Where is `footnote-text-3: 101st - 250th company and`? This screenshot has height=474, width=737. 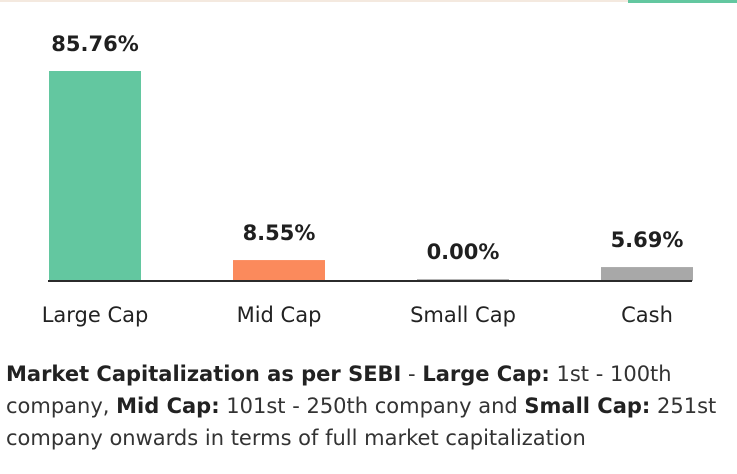
footnote-text-3: 101st - 250th company and is located at coordinates (372, 406).